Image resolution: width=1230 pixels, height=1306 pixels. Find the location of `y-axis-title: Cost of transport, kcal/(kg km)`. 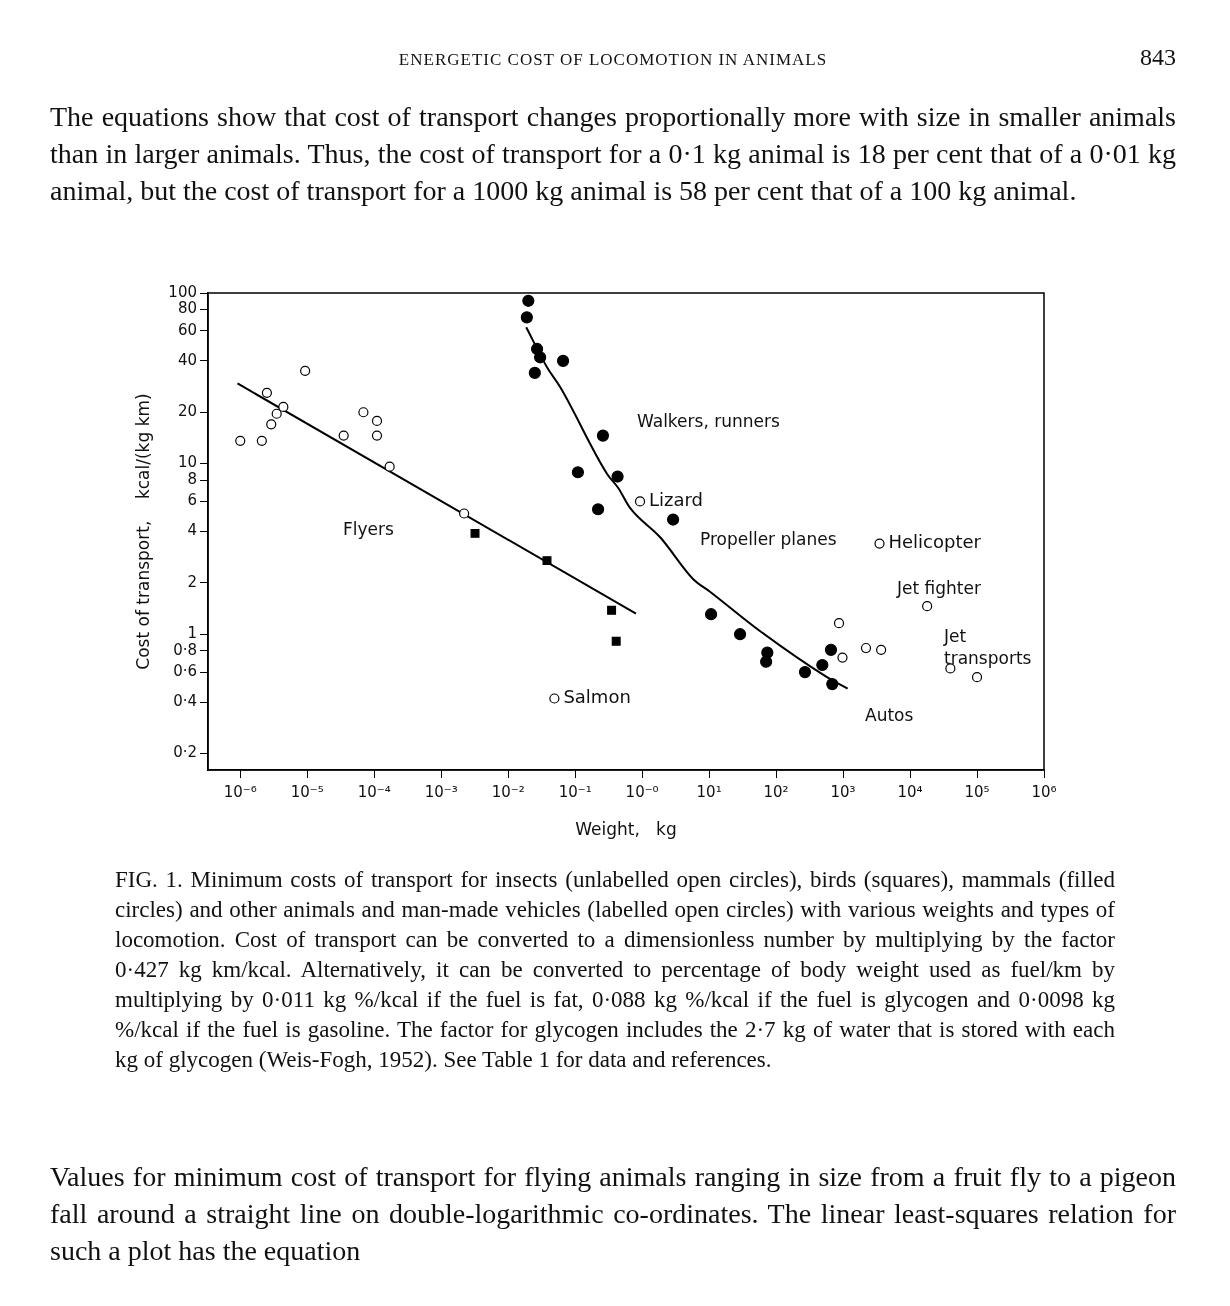

y-axis-title: Cost of transport, kcal/(kg km) is located at coordinates (142, 531).